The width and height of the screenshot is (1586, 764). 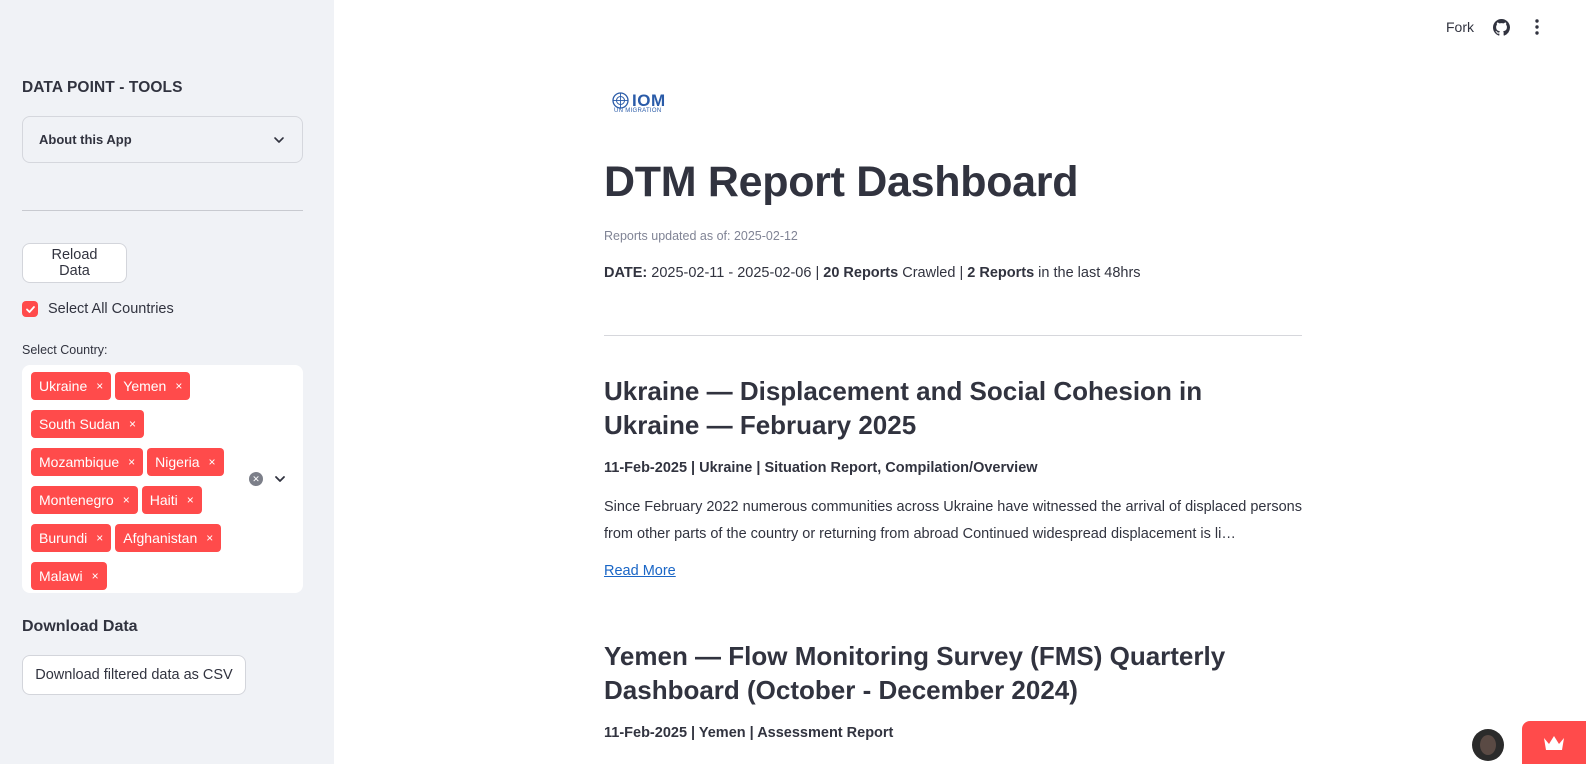 I want to click on github-icon, so click(x=1501, y=27).